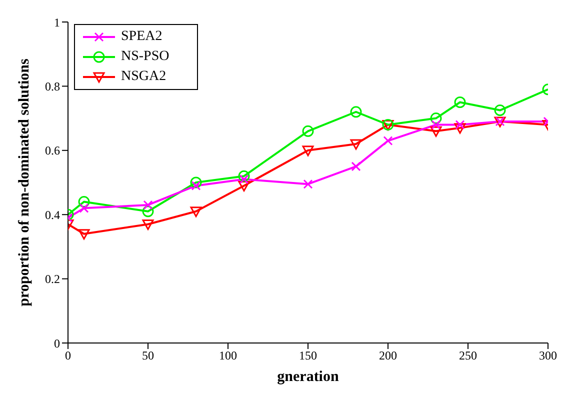  Describe the element at coordinates (52, 215) in the screenshot. I see `y-tick-label: 0.4` at that location.